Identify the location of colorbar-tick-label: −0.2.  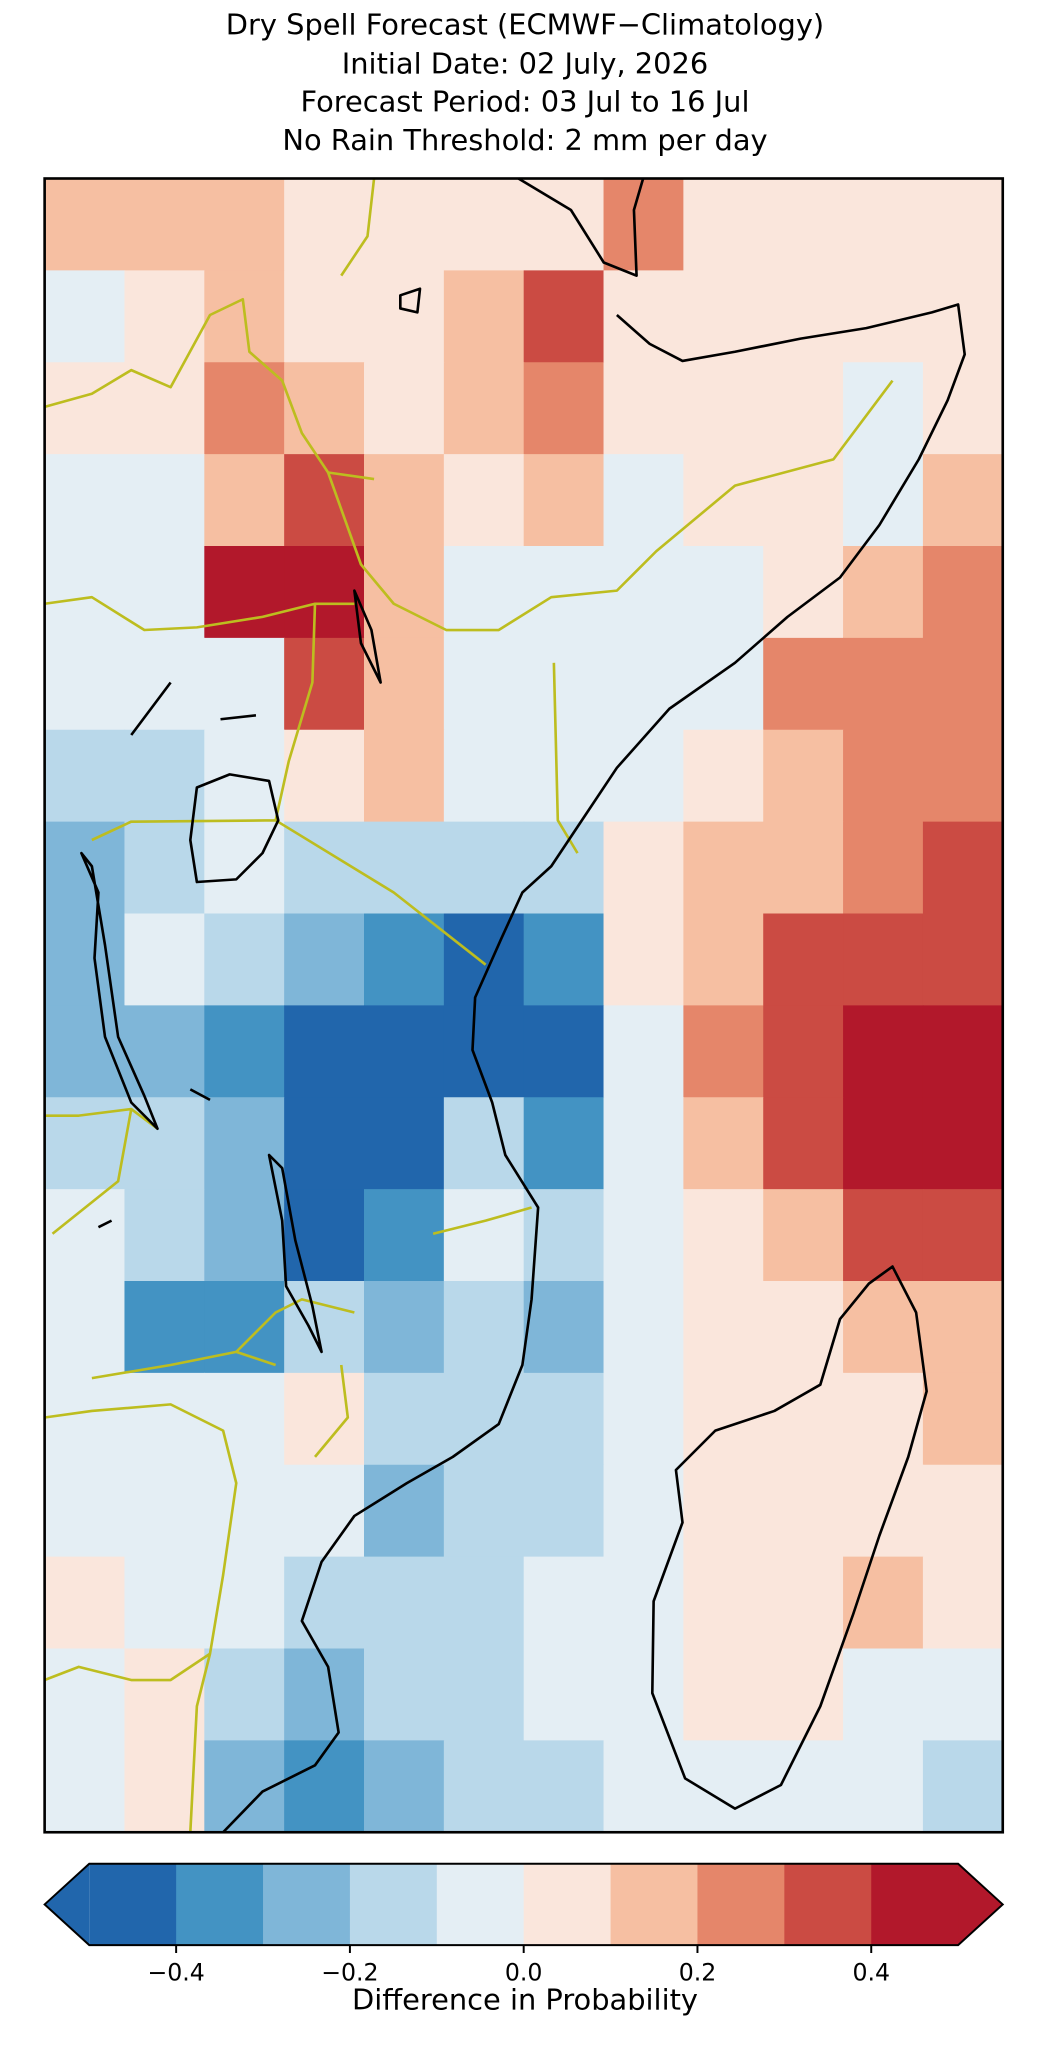
(349, 1973).